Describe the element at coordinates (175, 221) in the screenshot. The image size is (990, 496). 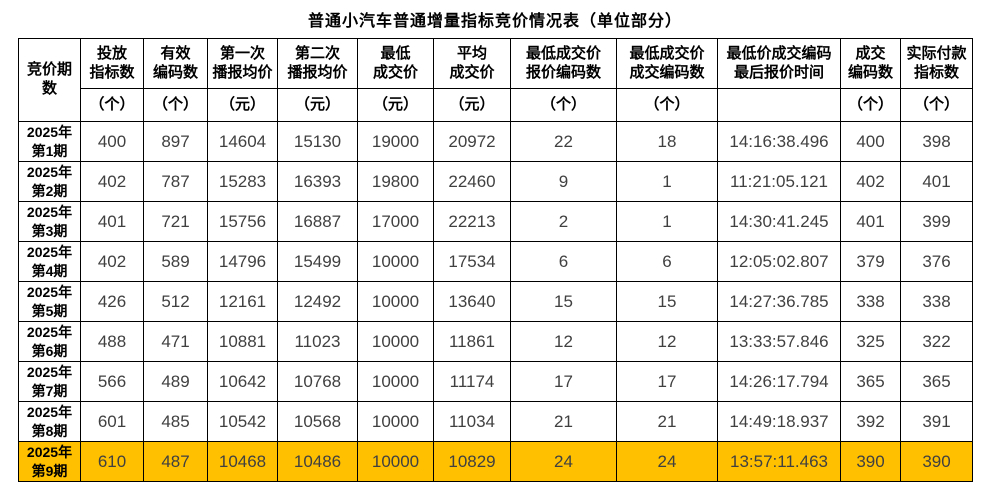
I see `data-cell: 721` at that location.